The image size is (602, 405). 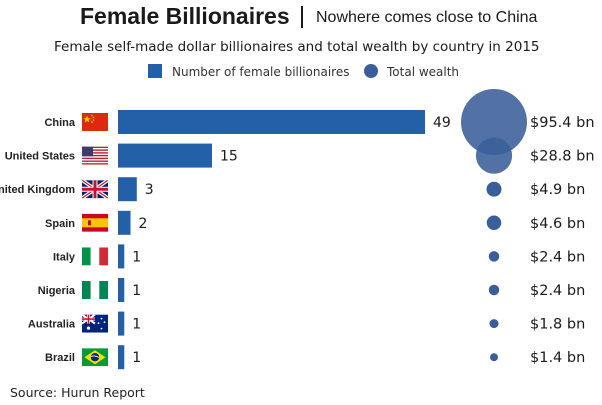 What do you see at coordinates (155, 71) in the screenshot?
I see `legend-bar-marker` at bounding box center [155, 71].